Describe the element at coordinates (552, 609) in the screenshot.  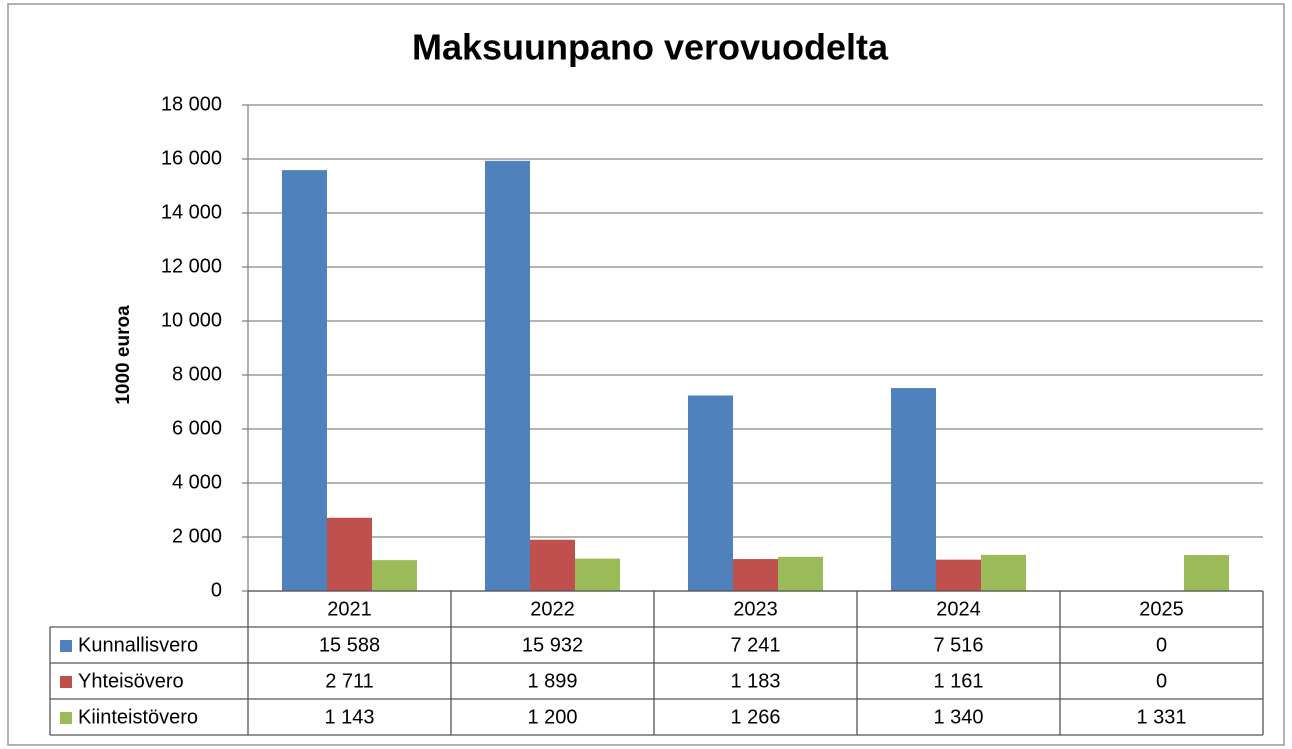
I see `x-tick-label: 2022` at that location.